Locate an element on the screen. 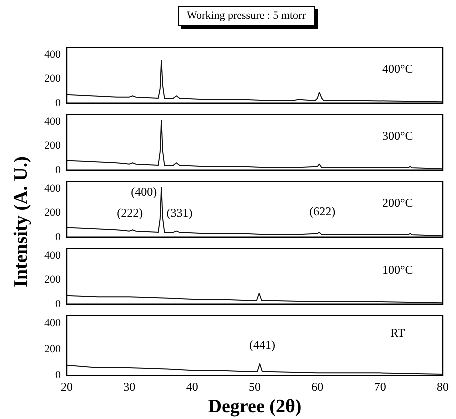 The height and width of the screenshot is (419, 456). x-tick-label: 80 is located at coordinates (443, 387).